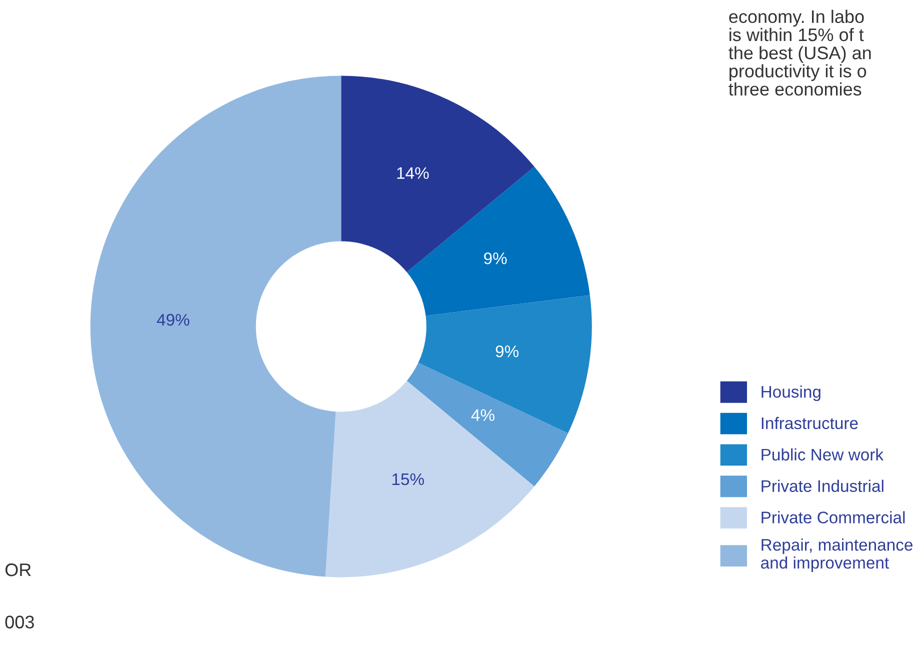 The width and height of the screenshot is (922, 653). What do you see at coordinates (823, 486) in the screenshot?
I see `legend-label: Private Industrial` at bounding box center [823, 486].